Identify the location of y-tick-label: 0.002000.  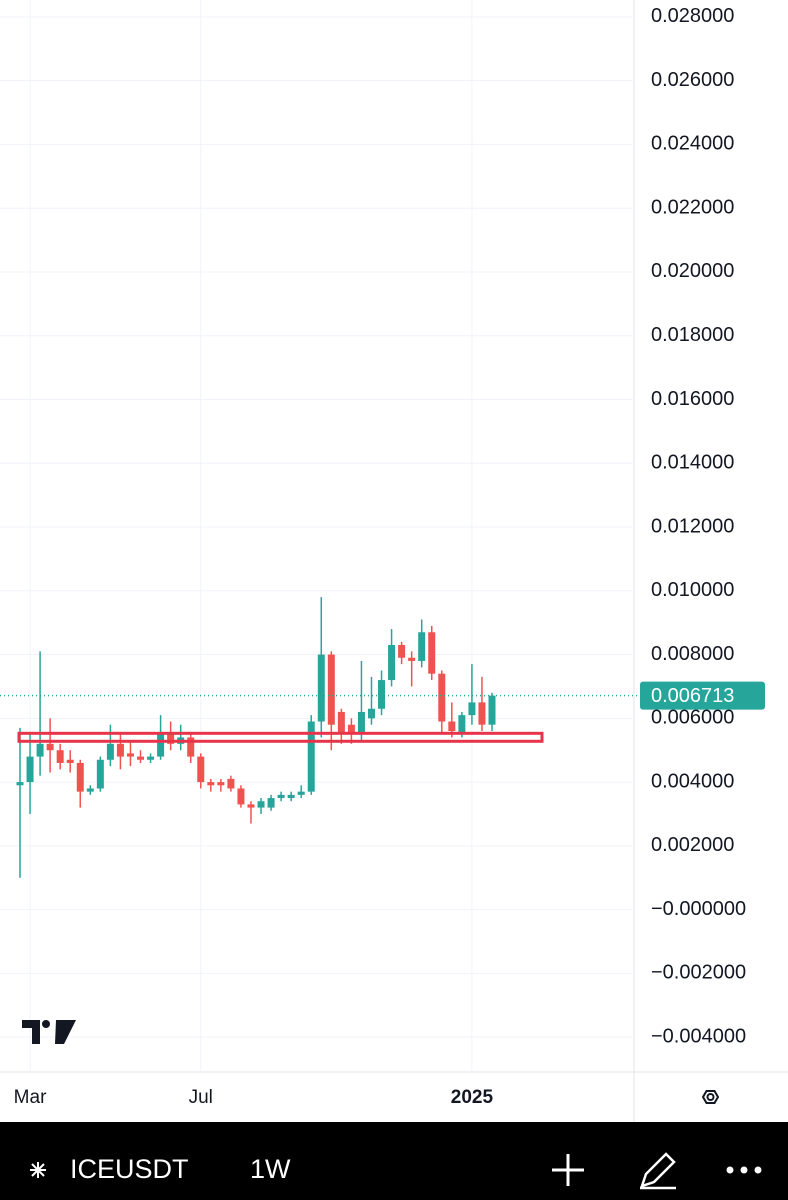
(692, 845).